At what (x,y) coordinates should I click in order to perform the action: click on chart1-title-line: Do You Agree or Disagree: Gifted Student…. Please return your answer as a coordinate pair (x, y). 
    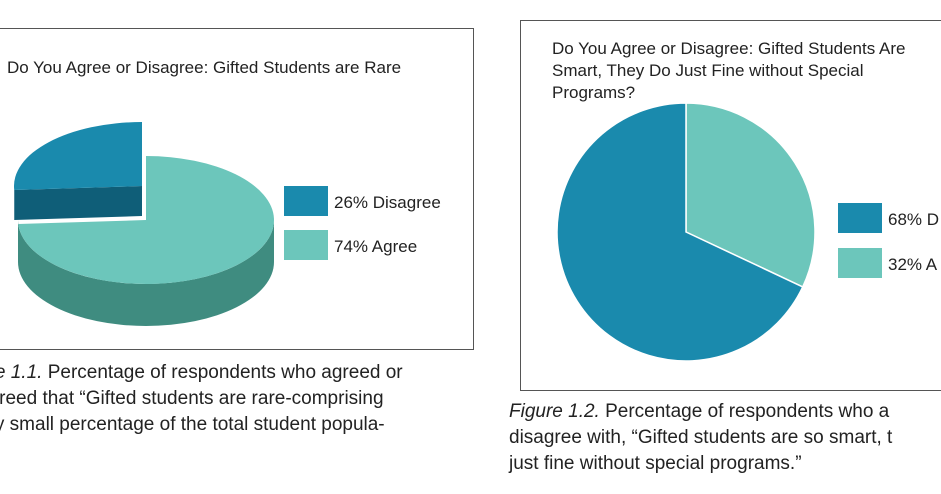
    Looking at the image, I should click on (204, 67).